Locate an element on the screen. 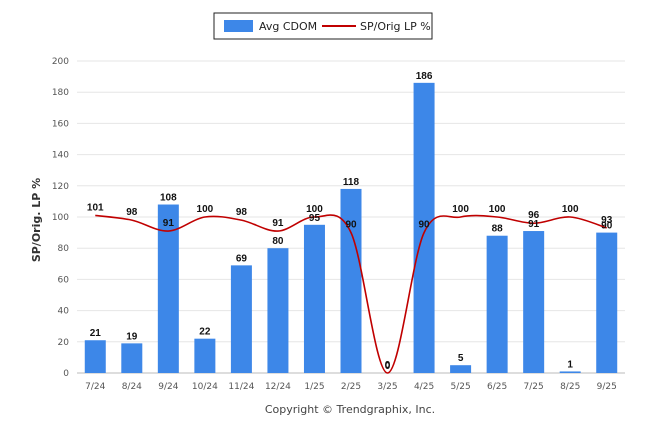  y-tick-label: 180 is located at coordinates (60, 93).